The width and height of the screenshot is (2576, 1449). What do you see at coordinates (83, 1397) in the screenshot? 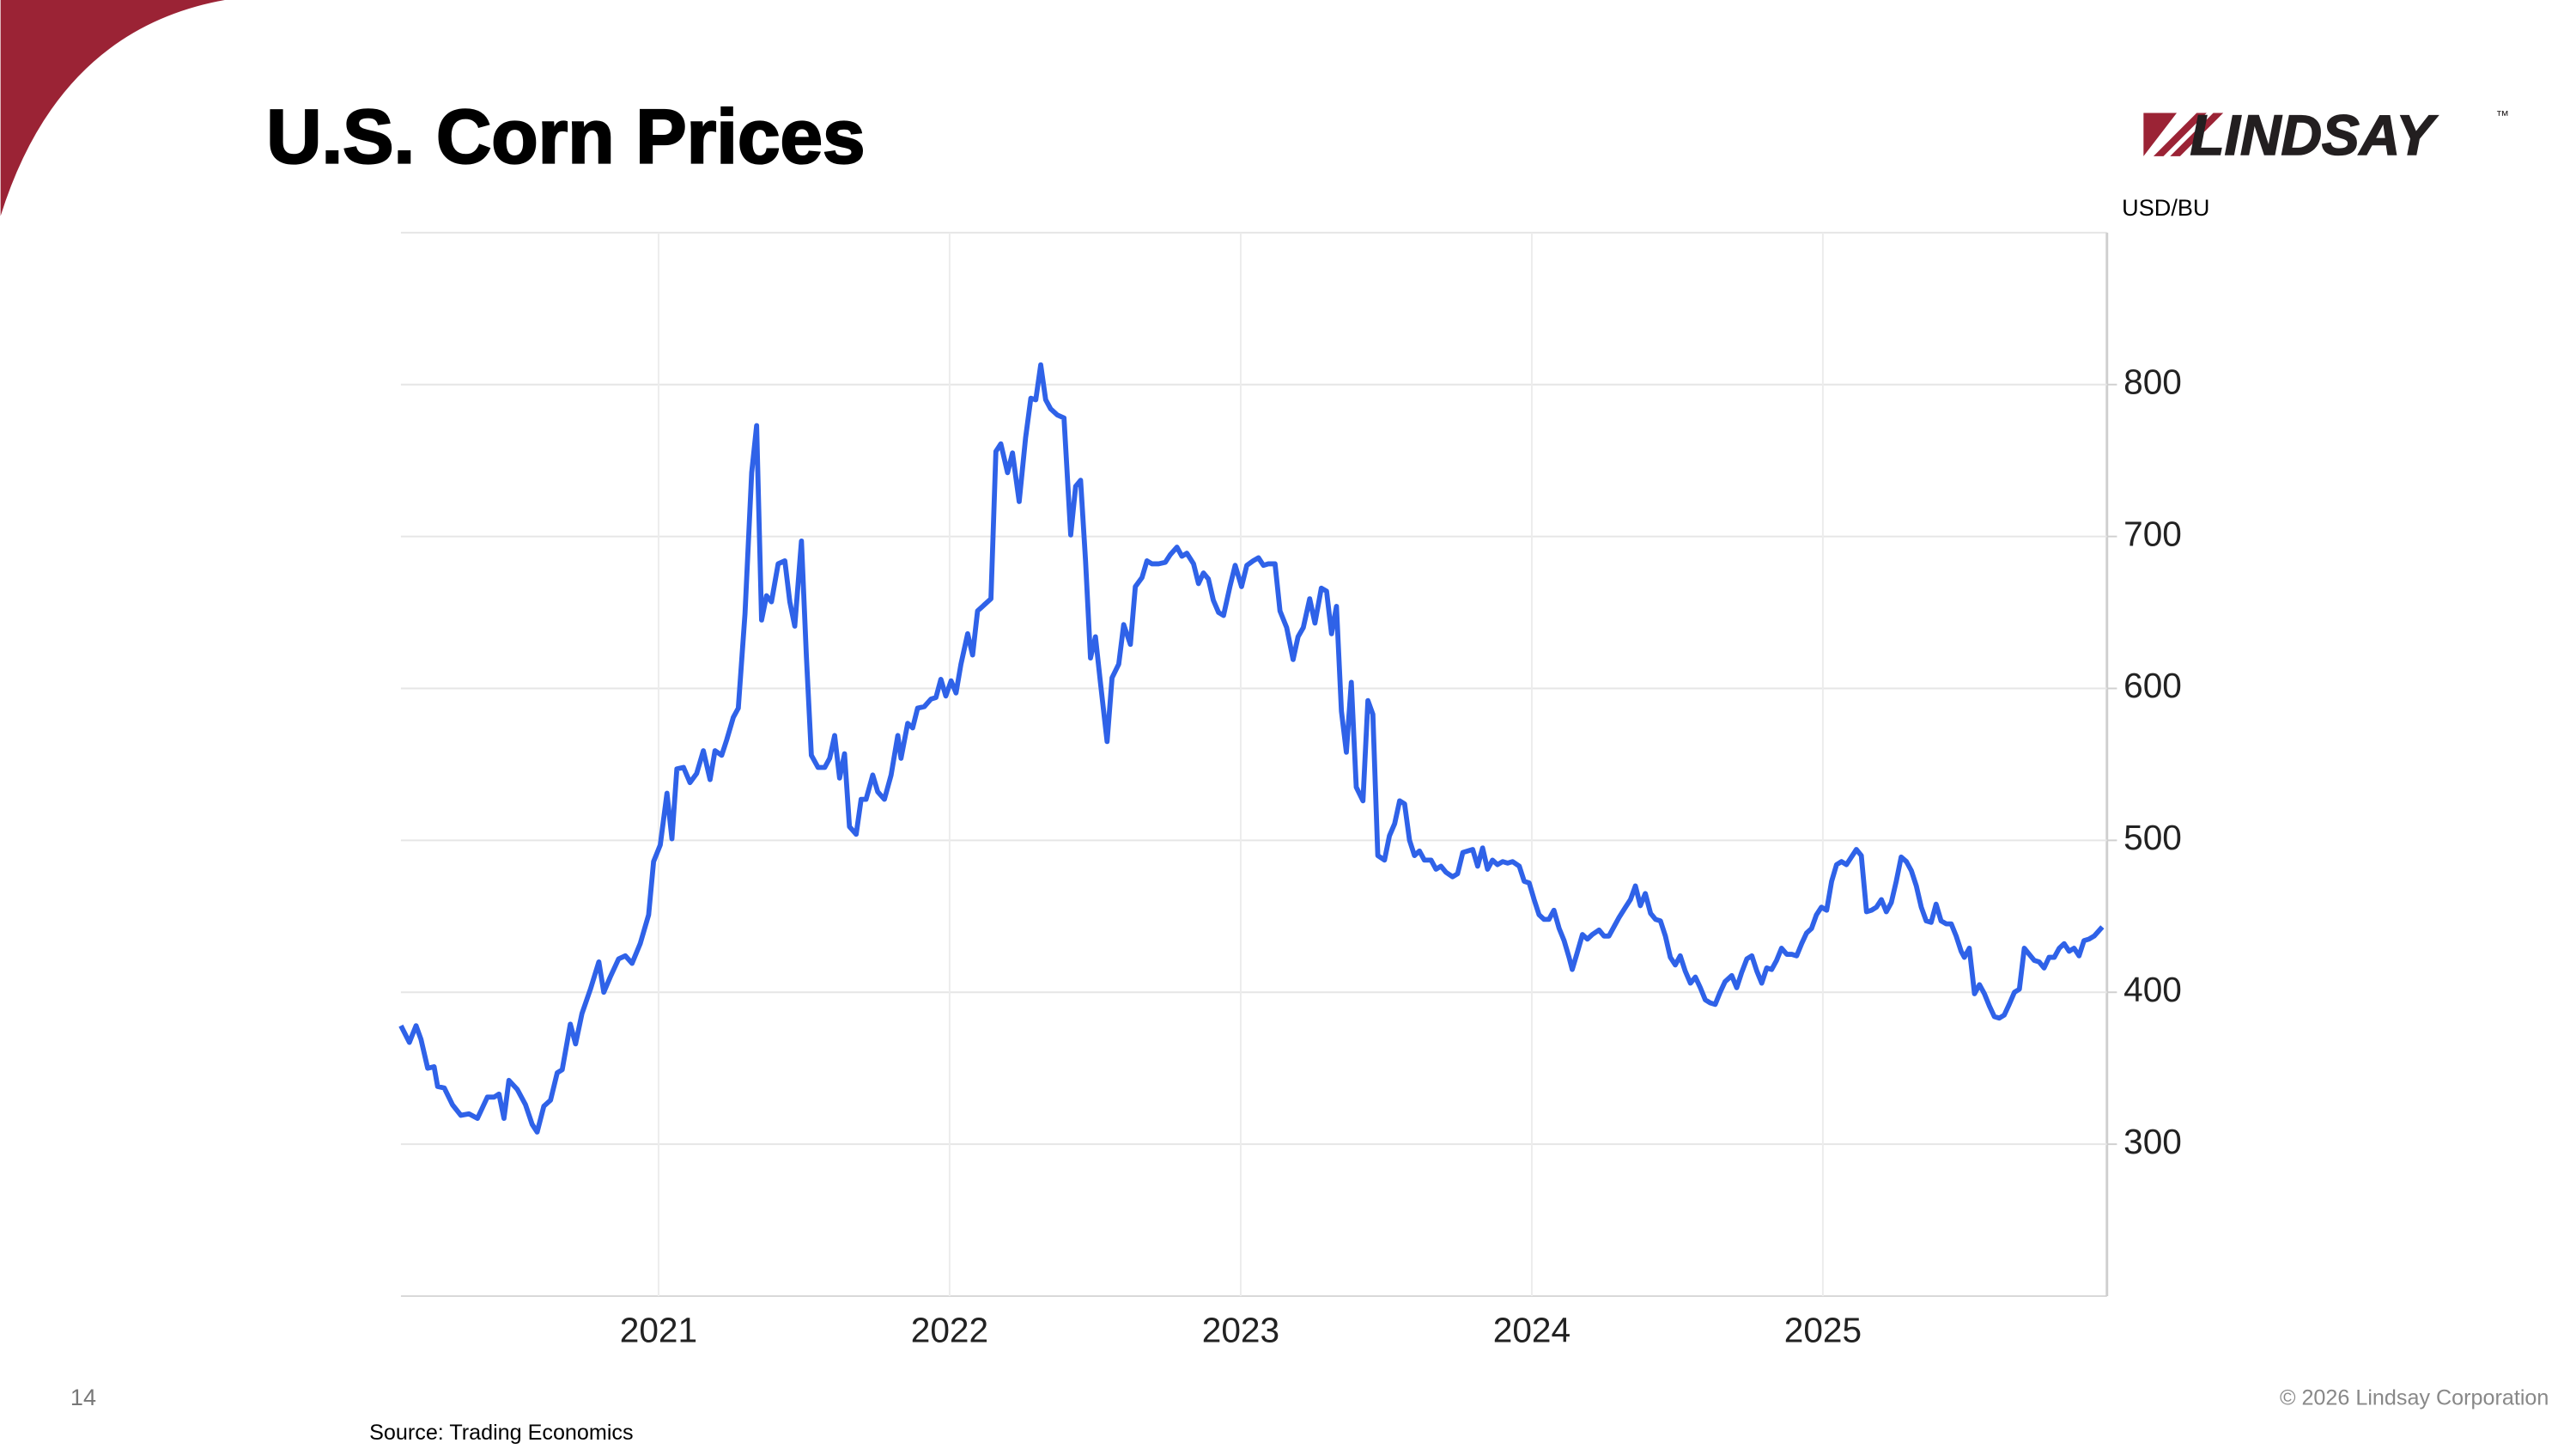
I see `page-number: 14` at bounding box center [83, 1397].